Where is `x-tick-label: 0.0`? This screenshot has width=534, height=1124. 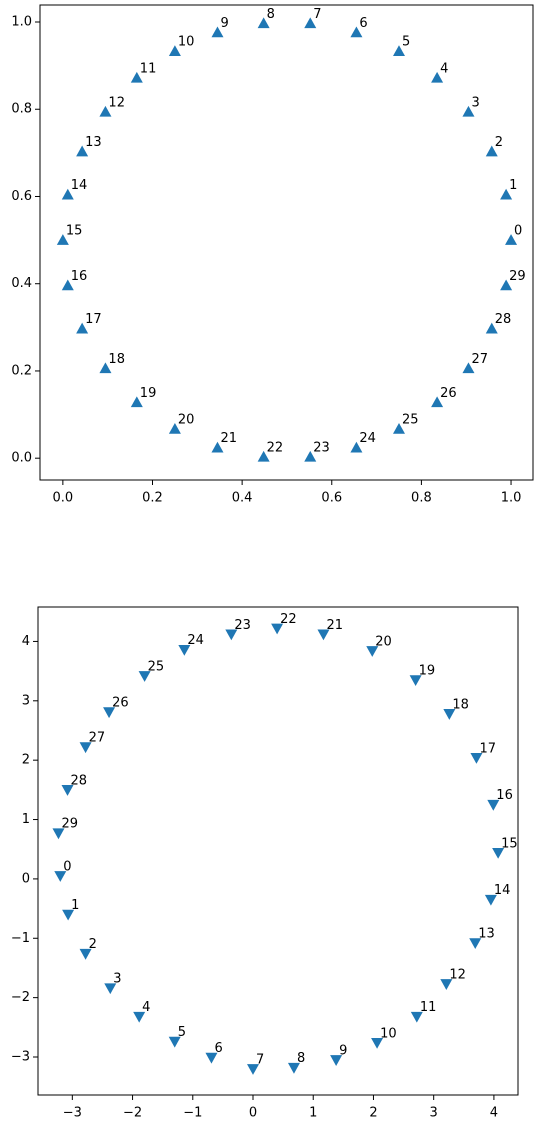 x-tick-label: 0.0 is located at coordinates (63, 498).